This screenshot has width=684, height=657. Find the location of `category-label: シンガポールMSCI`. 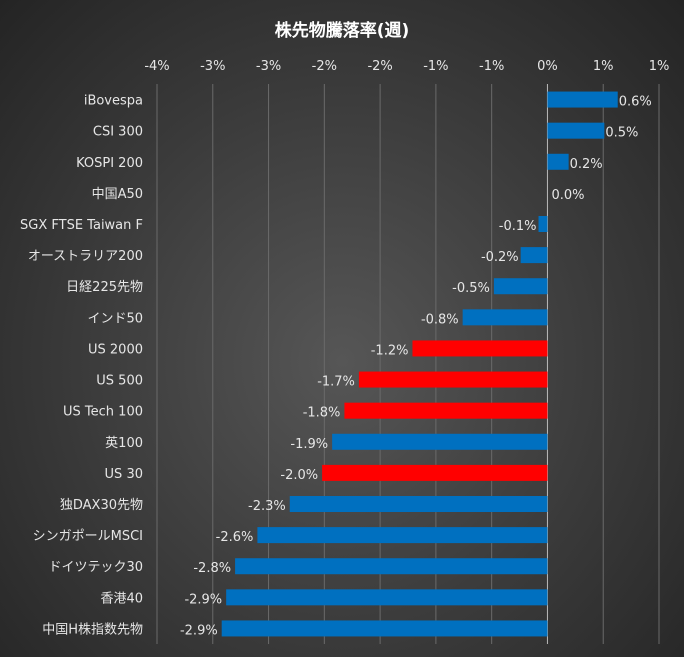

category-label: シンガポールMSCI is located at coordinates (88, 536).